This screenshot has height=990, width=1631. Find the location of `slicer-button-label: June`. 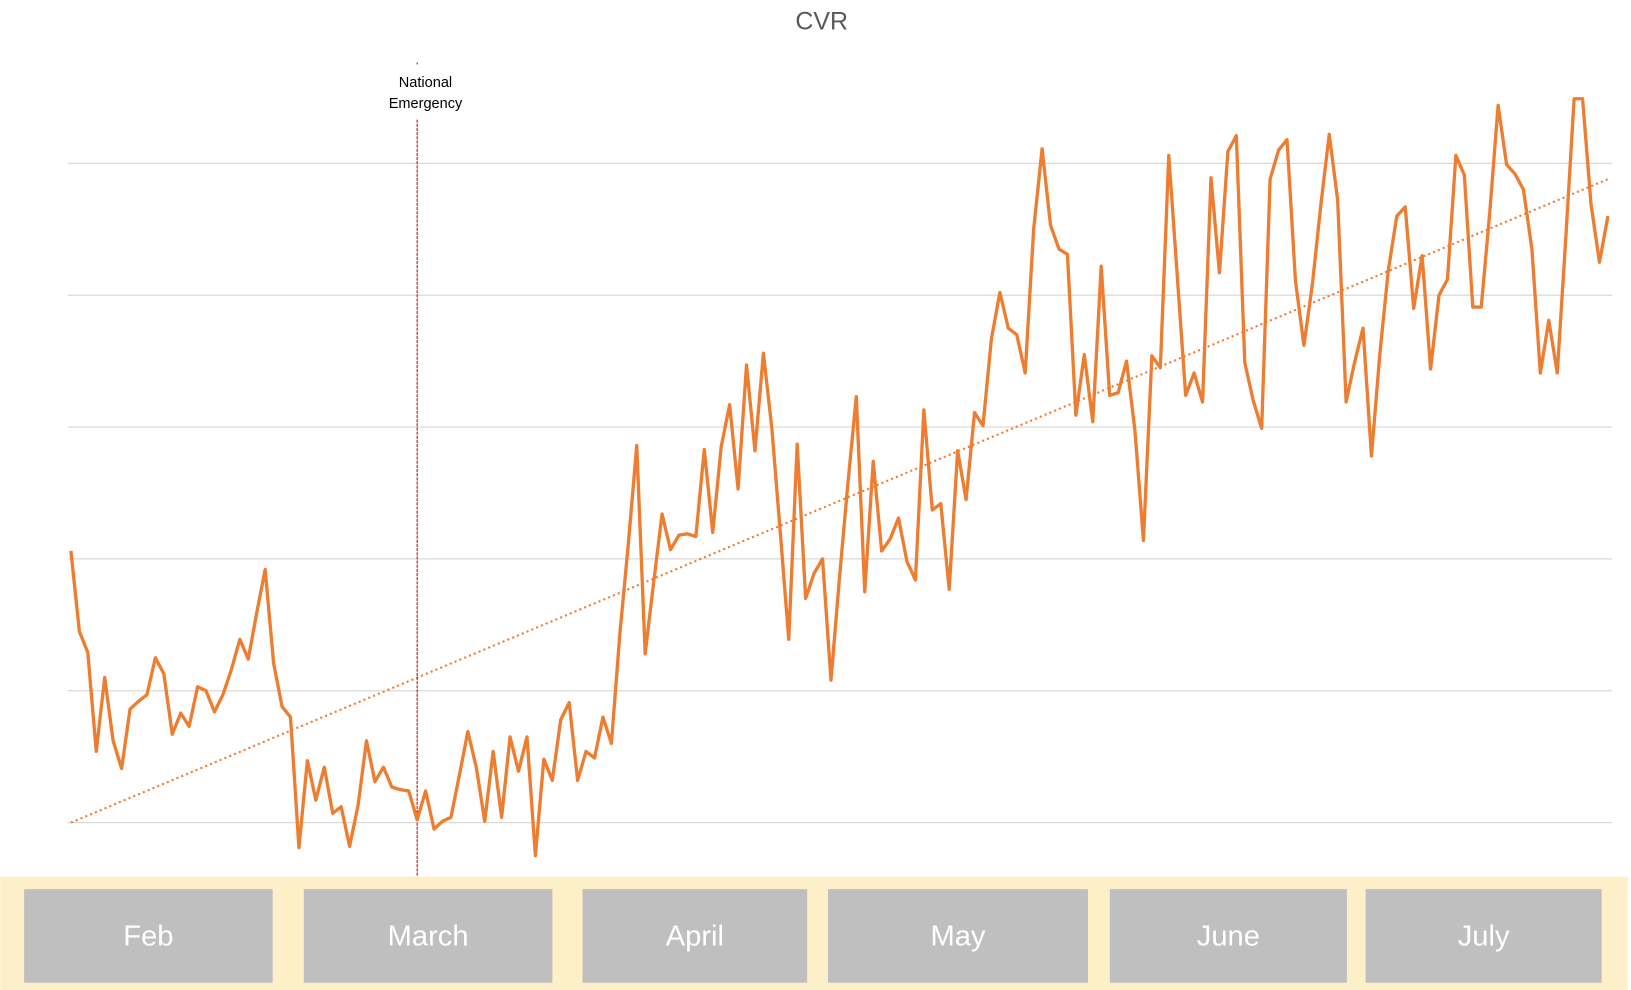

slicer-button-label: June is located at coordinates (1228, 937).